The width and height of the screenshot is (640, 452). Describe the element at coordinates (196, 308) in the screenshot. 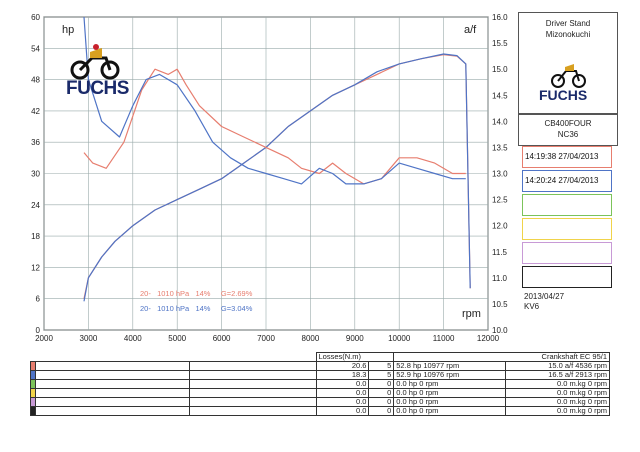

I see `run2-note: 20- 1010 hPa 14% G=3.04%` at that location.